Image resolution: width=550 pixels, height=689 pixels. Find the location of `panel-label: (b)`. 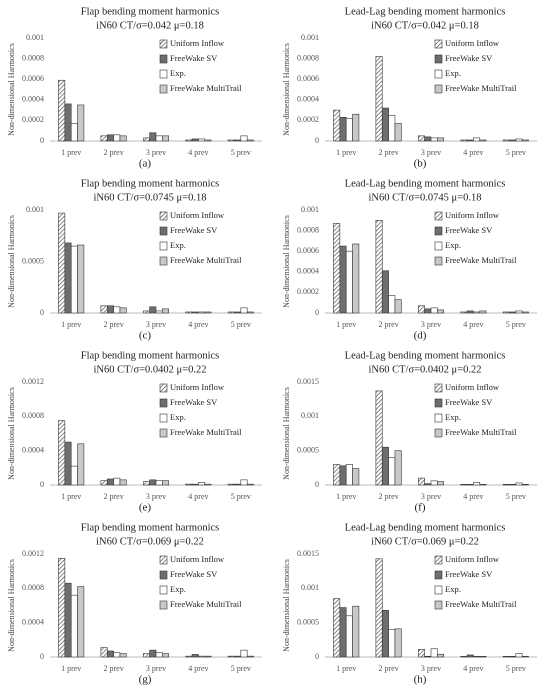

panel-label: (b) is located at coordinates (420, 164).